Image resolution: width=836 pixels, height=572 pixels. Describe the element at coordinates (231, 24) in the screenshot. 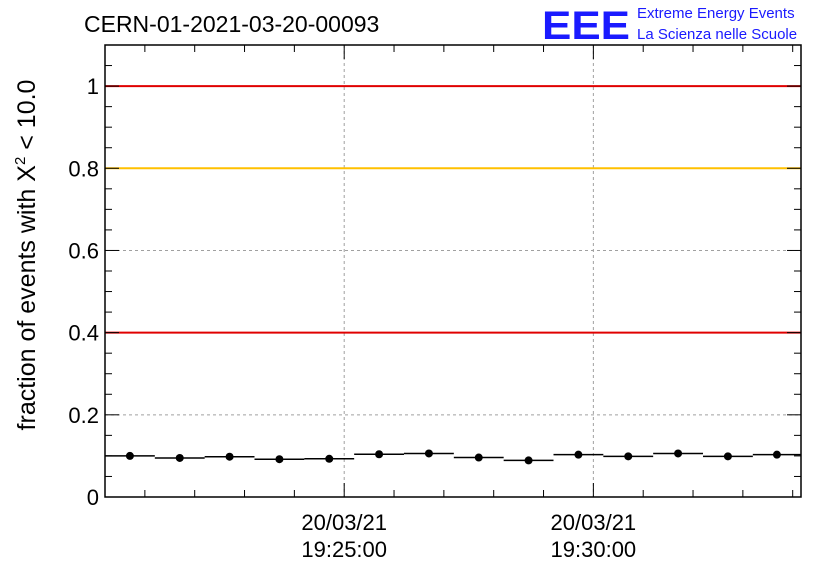

I see `chart-title: CERN-01-2021-03-20-00093` at that location.